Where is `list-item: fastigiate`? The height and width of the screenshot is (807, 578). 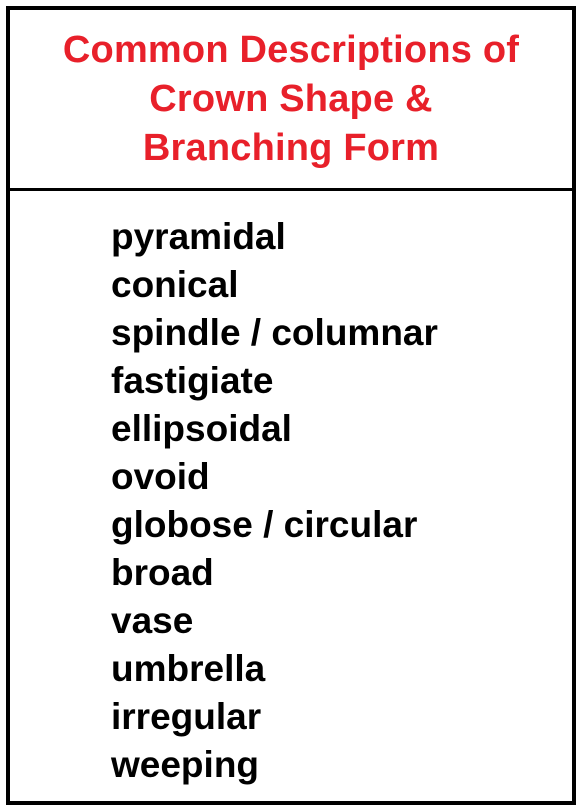
list-item: fastigiate is located at coordinates (192, 380).